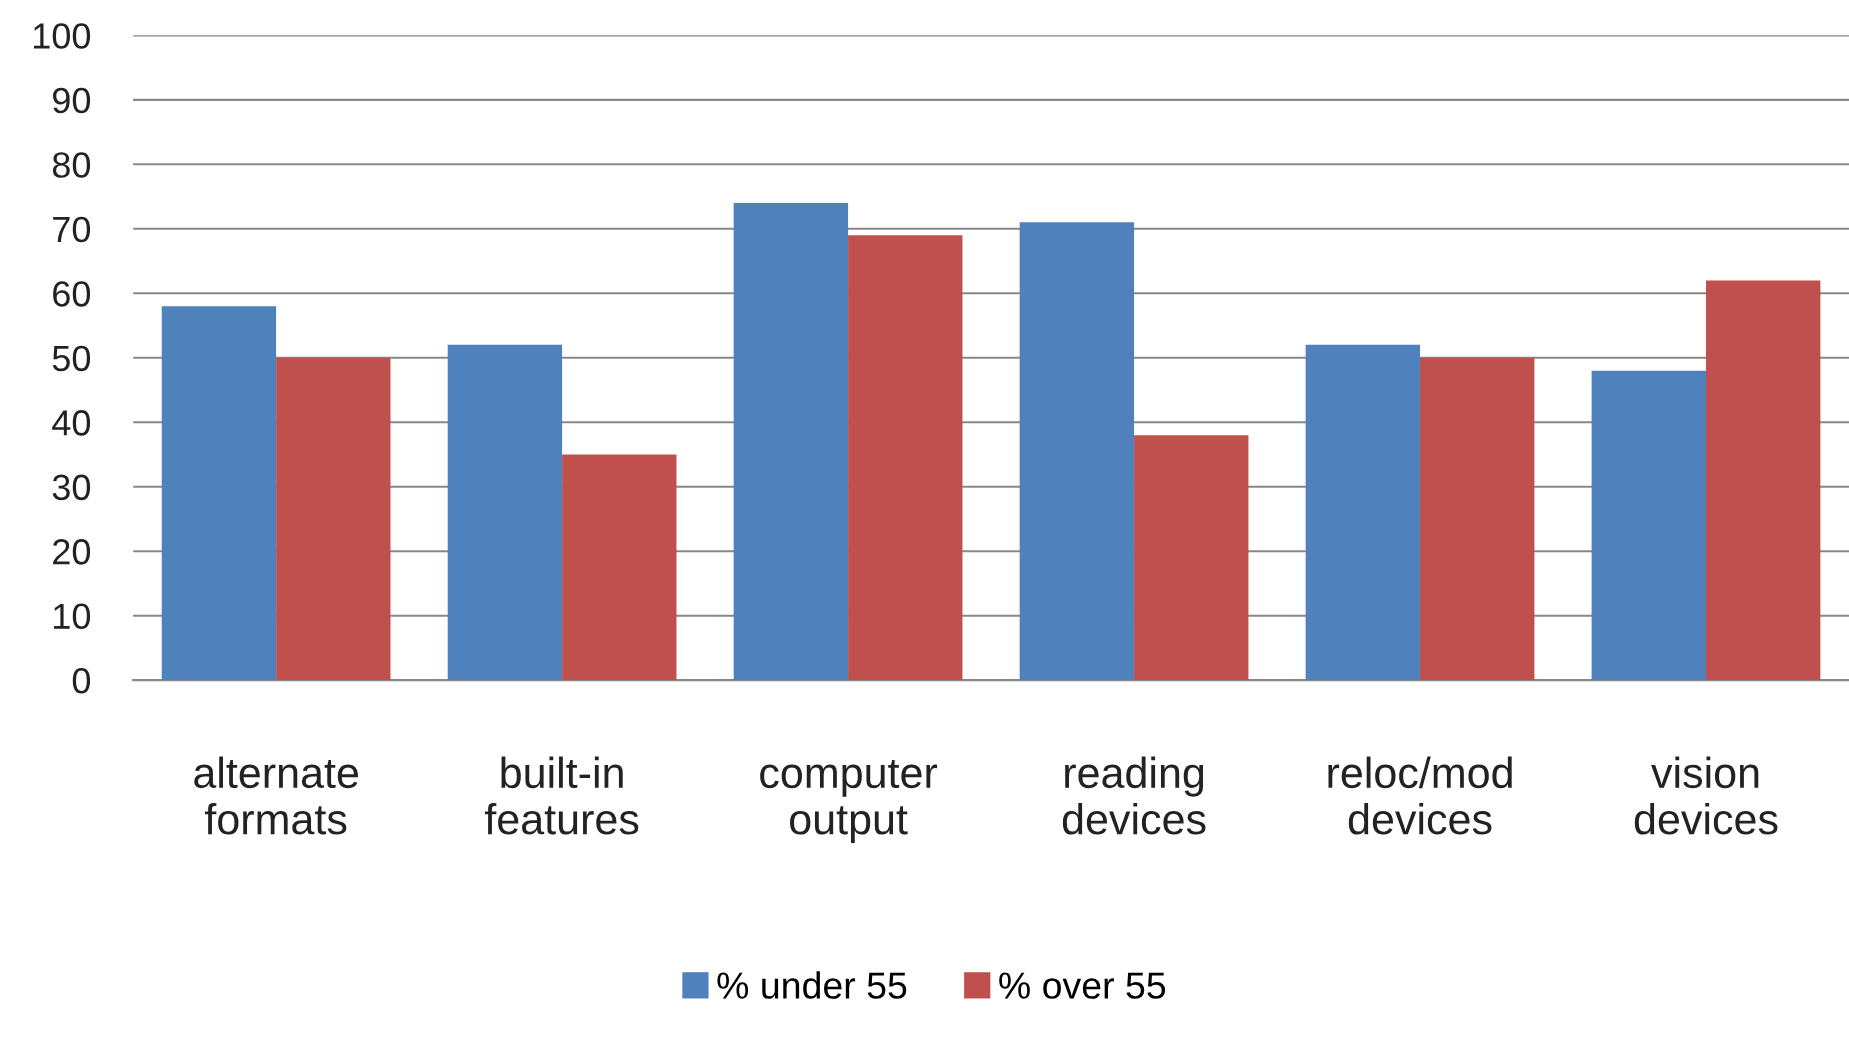  Describe the element at coordinates (71, 165) in the screenshot. I see `y-tick-label: 80` at that location.